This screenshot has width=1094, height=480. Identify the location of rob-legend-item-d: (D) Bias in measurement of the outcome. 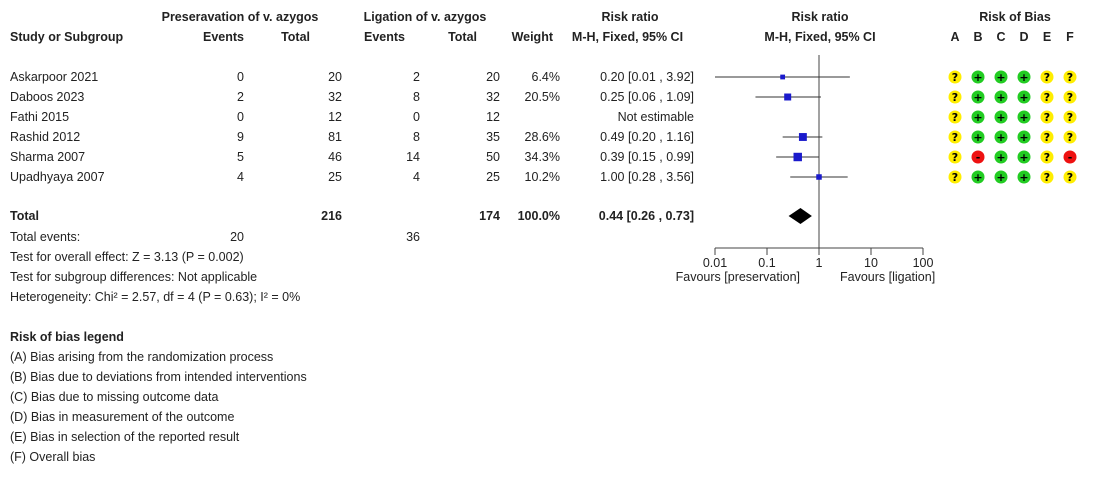
(122, 417).